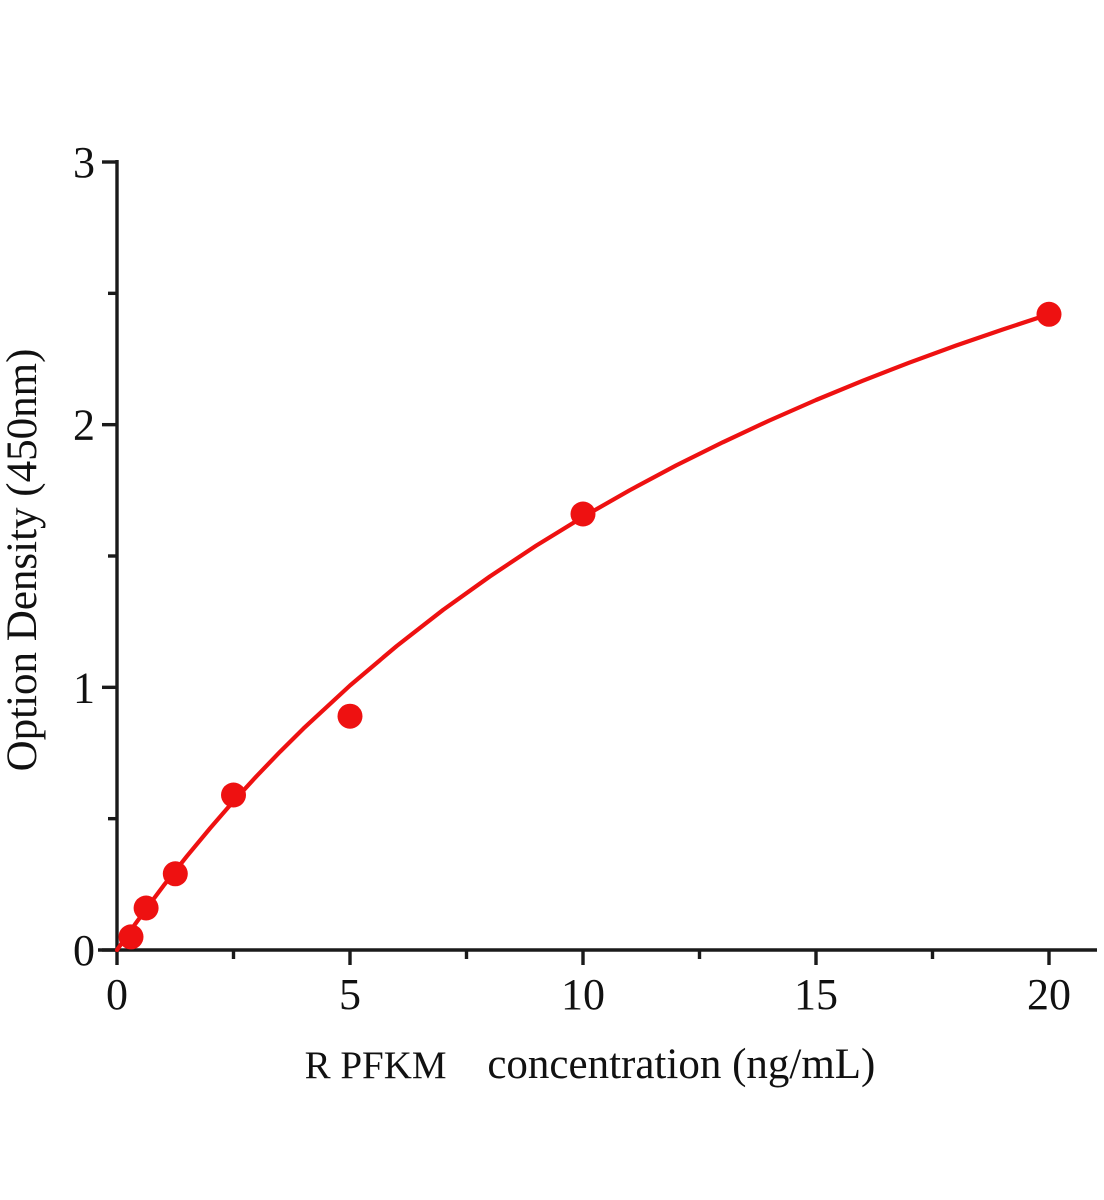 Image resolution: width=1104 pixels, height=1200 pixels. What do you see at coordinates (1049, 994) in the screenshot?
I see `x-tick-label: 20` at bounding box center [1049, 994].